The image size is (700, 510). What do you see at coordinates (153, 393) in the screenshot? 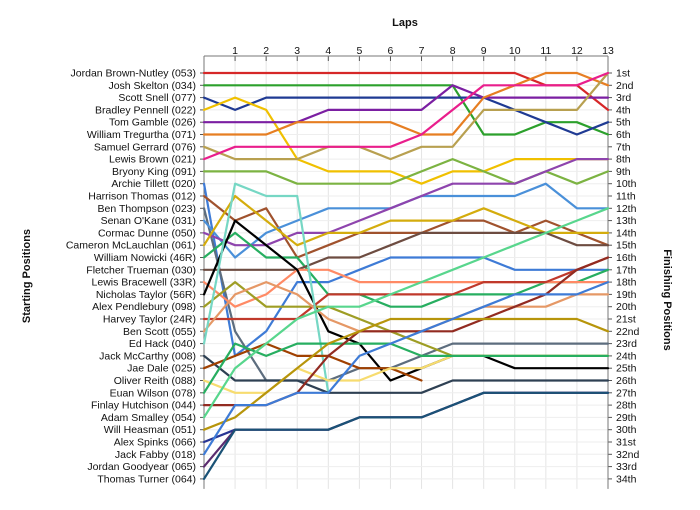
I see `starting-position-label: Euan Wilson (078)` at bounding box center [153, 393].